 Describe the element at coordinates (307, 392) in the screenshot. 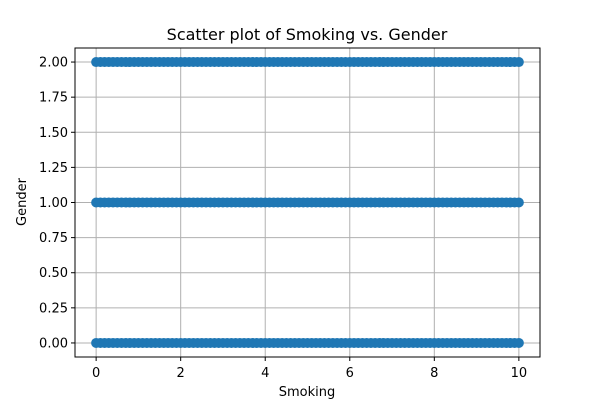

I see `x-axis-label: Smoking` at that location.